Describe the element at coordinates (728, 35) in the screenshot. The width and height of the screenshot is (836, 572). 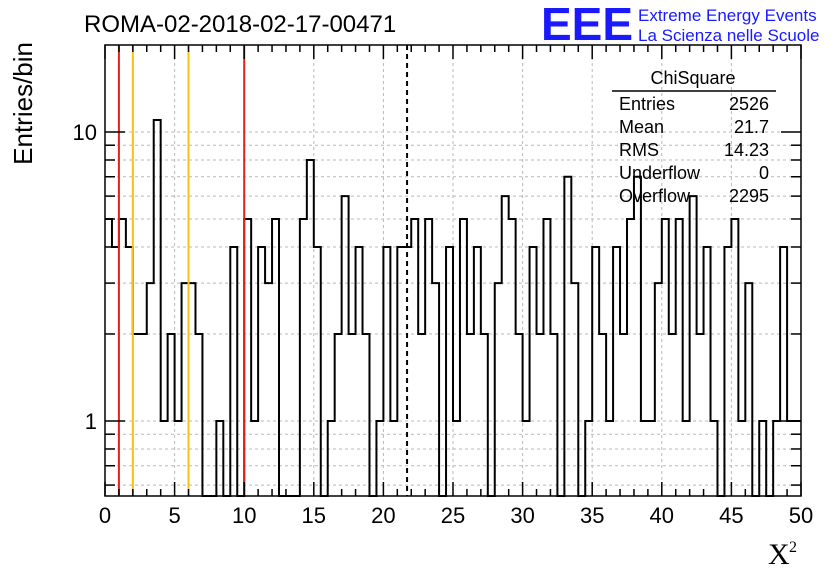
I see `logo-line-2: La Scienza nelle Scuole` at that location.